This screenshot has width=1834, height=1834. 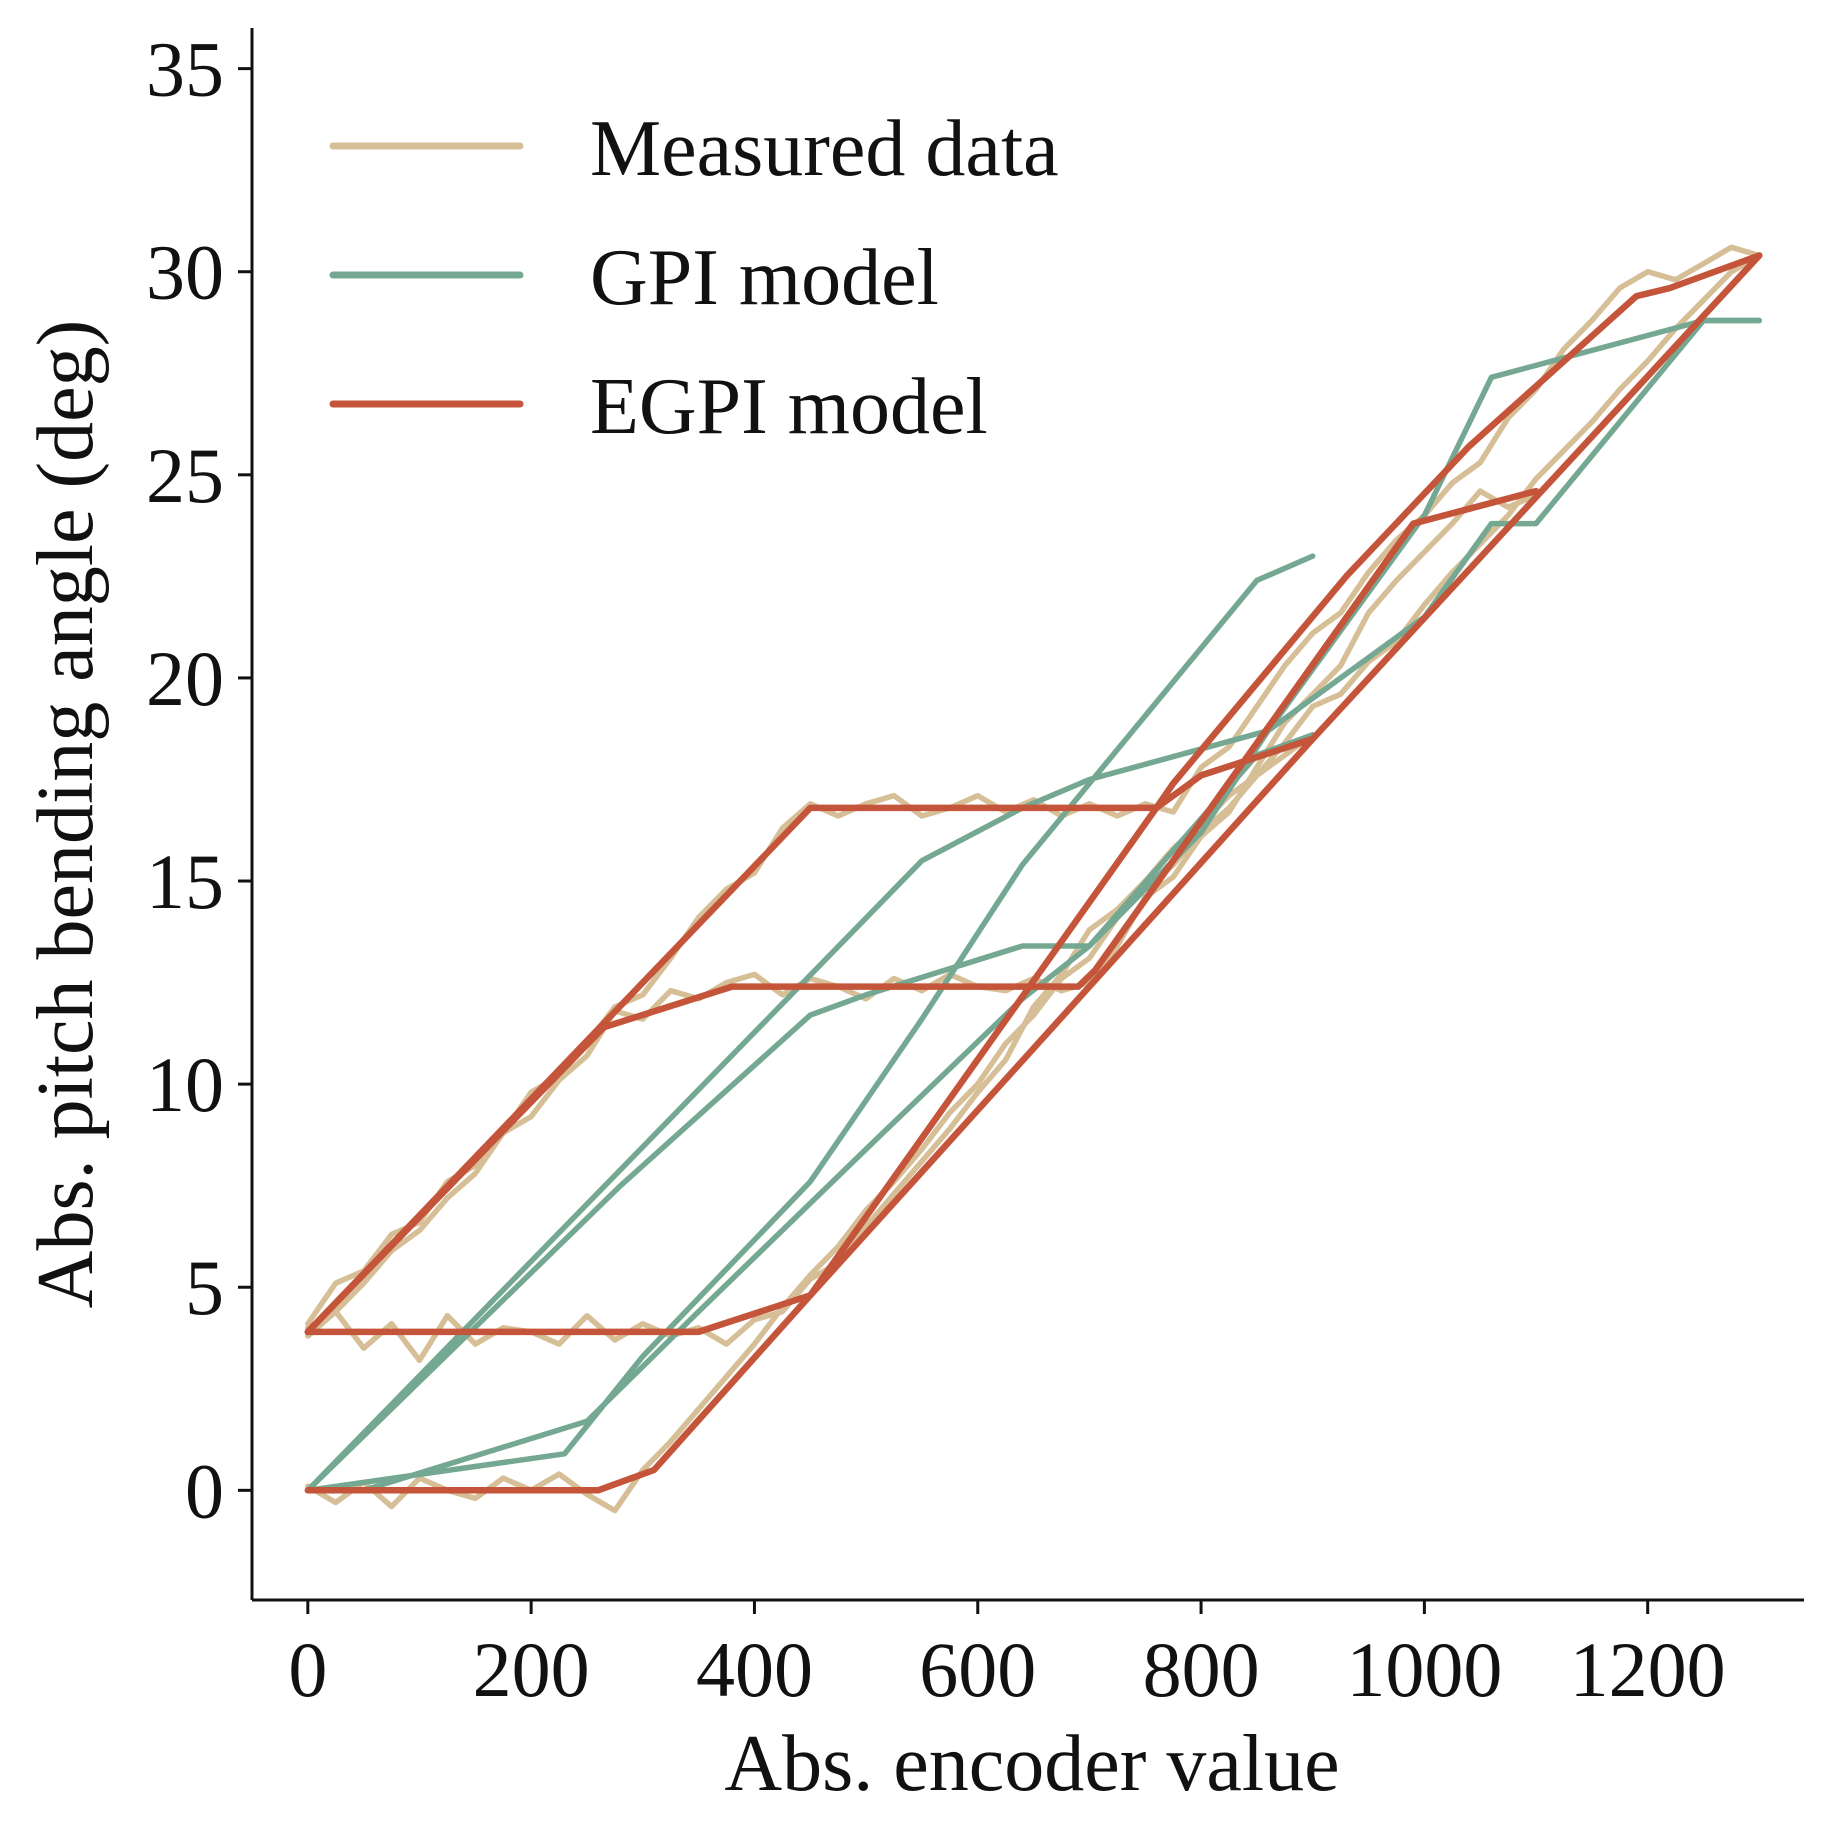 I want to click on legend-label-gpi: GPI model, so click(x=764, y=278).